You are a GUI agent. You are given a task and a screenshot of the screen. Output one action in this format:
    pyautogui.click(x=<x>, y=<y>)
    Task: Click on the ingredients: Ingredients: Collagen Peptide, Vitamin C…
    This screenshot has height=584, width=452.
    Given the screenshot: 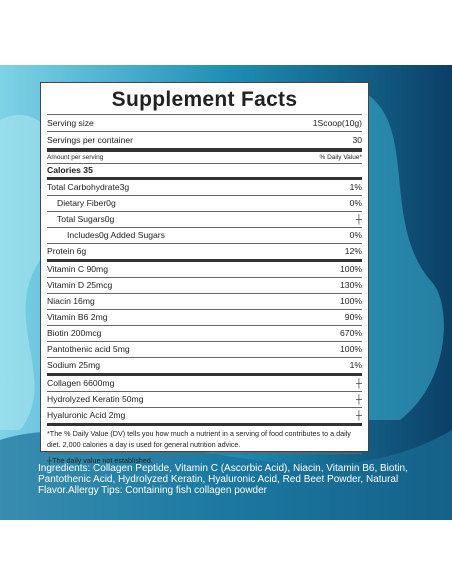 What is the action you would take?
    pyautogui.click(x=223, y=479)
    